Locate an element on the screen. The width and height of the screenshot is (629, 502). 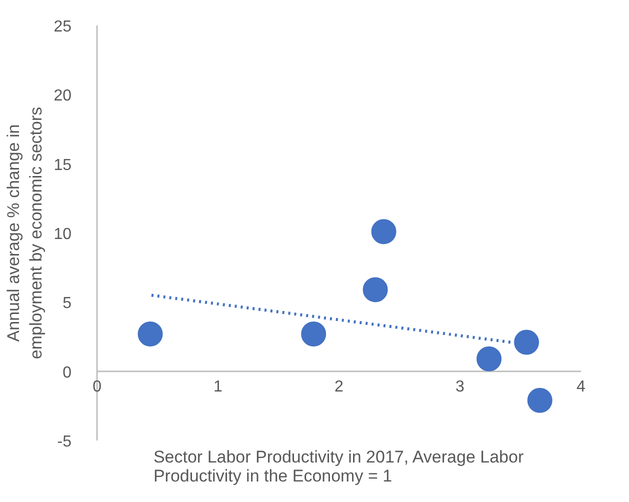
x-tick-label: 2 is located at coordinates (339, 387).